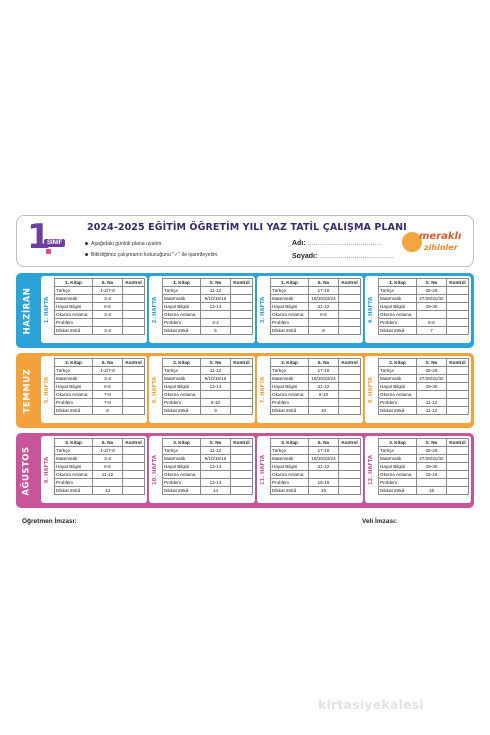  Describe the element at coordinates (412, 242) in the screenshot. I see `logo-badge-icon` at that location.